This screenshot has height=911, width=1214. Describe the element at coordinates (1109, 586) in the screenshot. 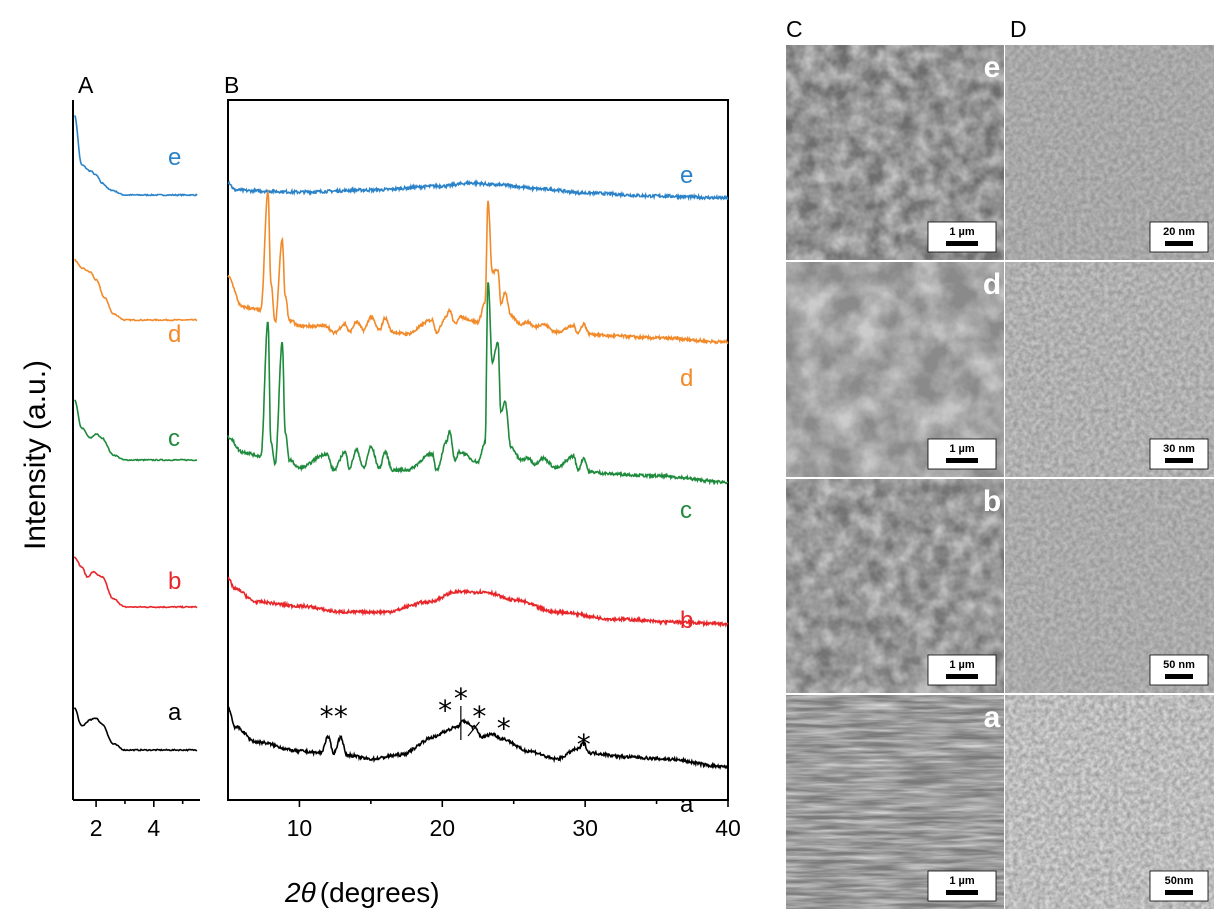

I see `tem-image-b` at that location.